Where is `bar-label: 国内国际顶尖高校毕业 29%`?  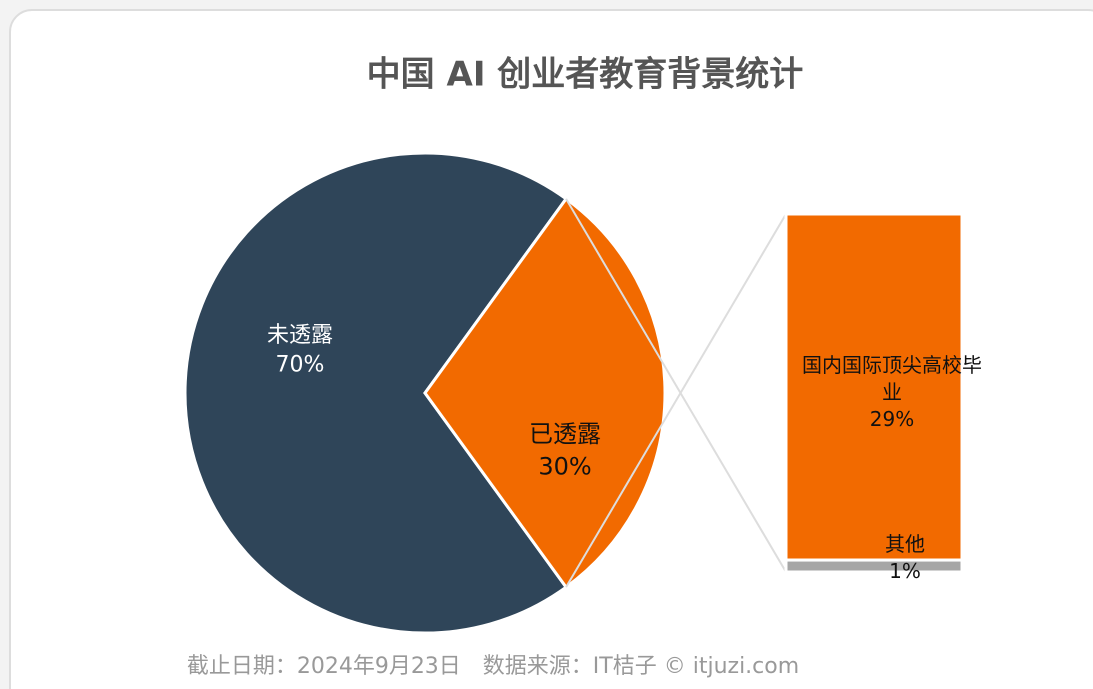 bar-label: 国内国际顶尖高校毕业 29% is located at coordinates (892, 392).